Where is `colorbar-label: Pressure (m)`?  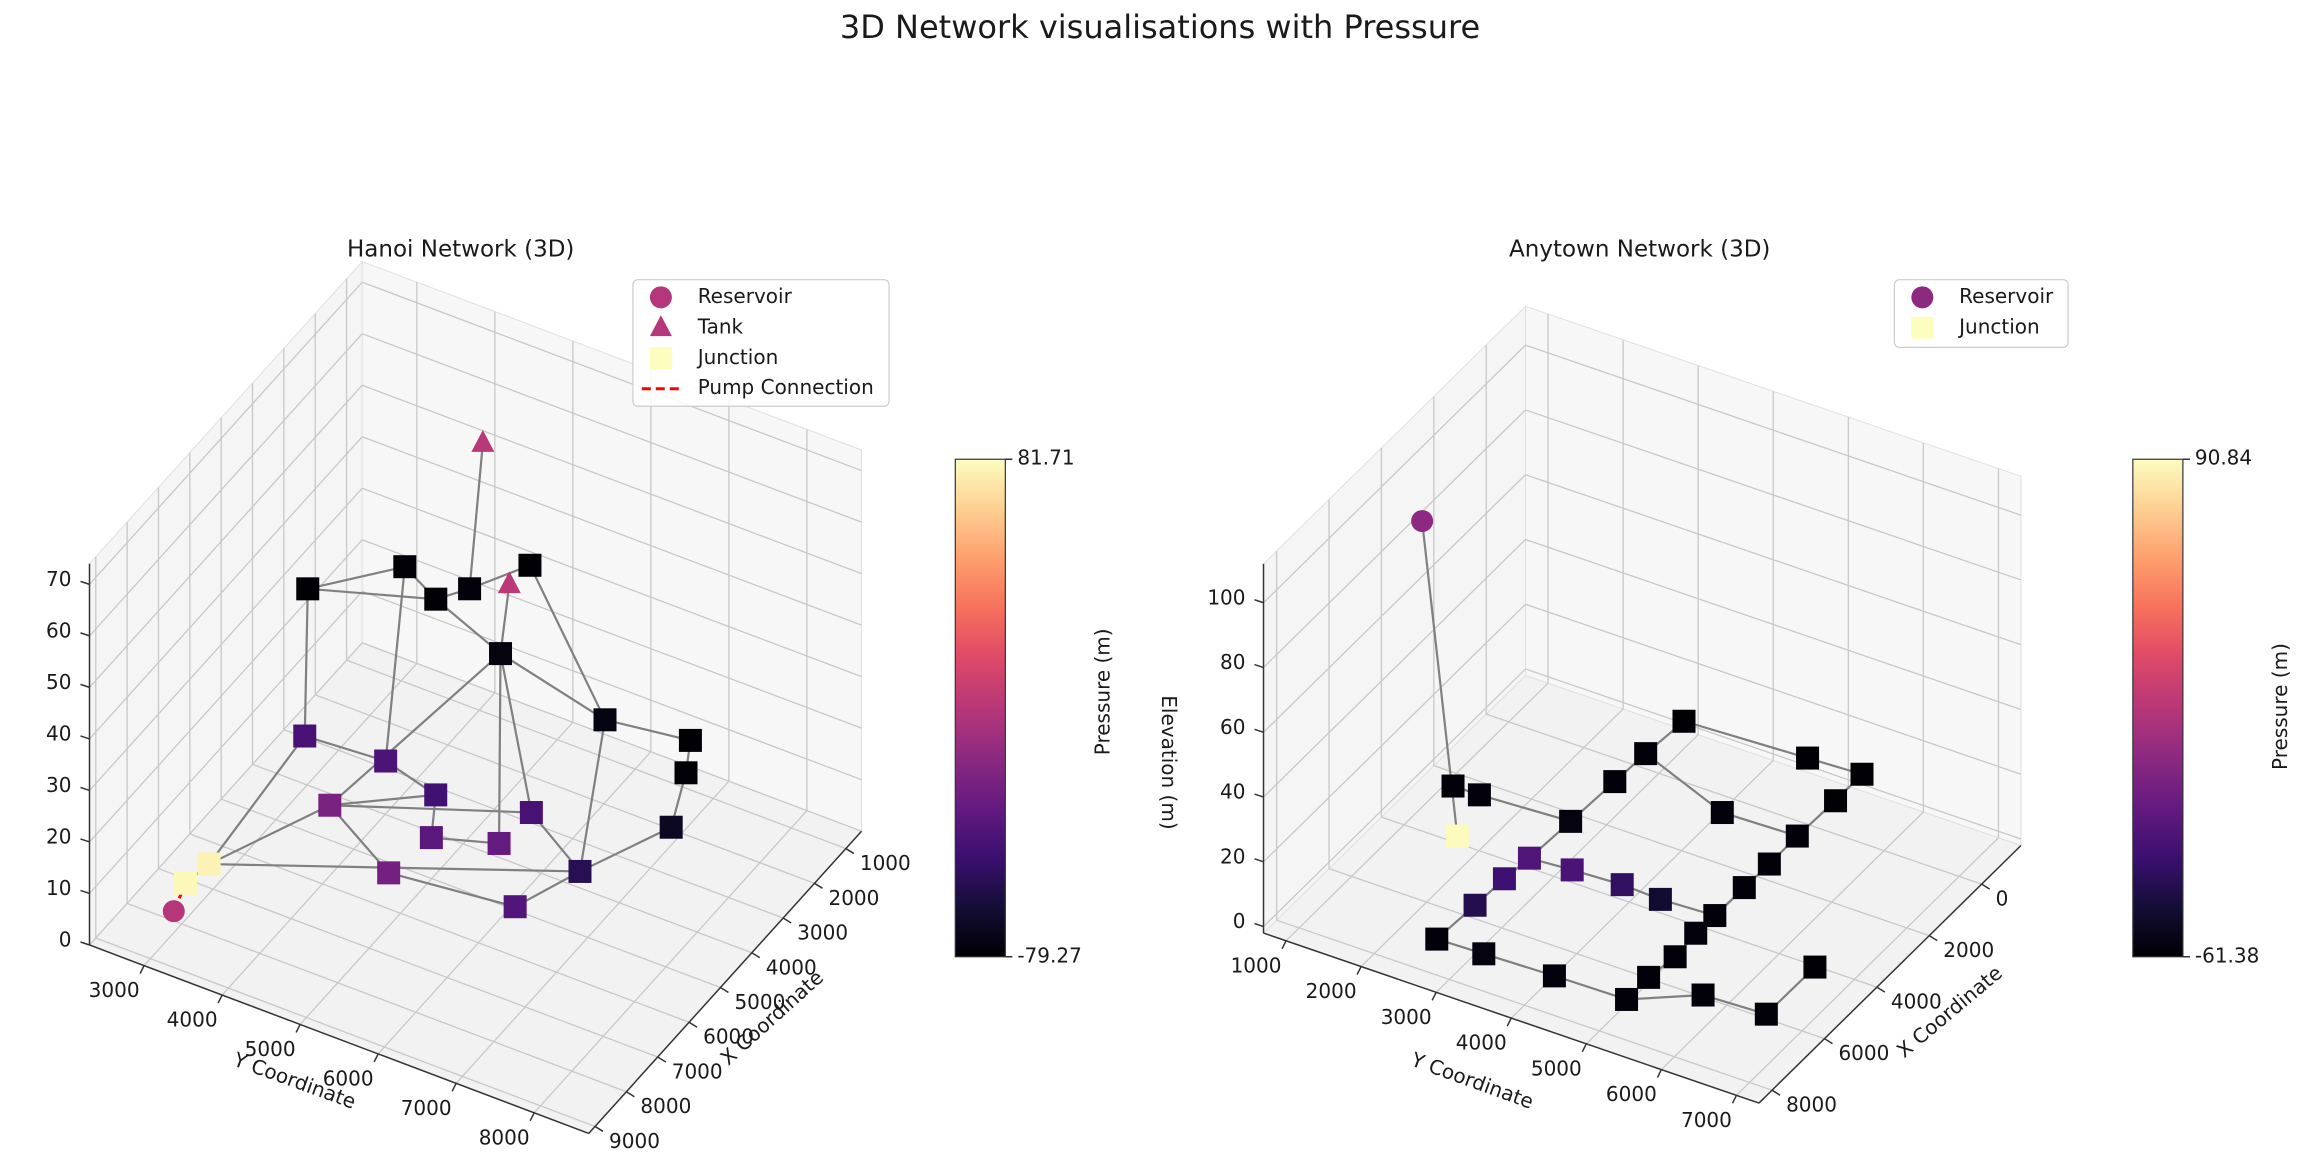 colorbar-label: Pressure (m) is located at coordinates (2280, 706).